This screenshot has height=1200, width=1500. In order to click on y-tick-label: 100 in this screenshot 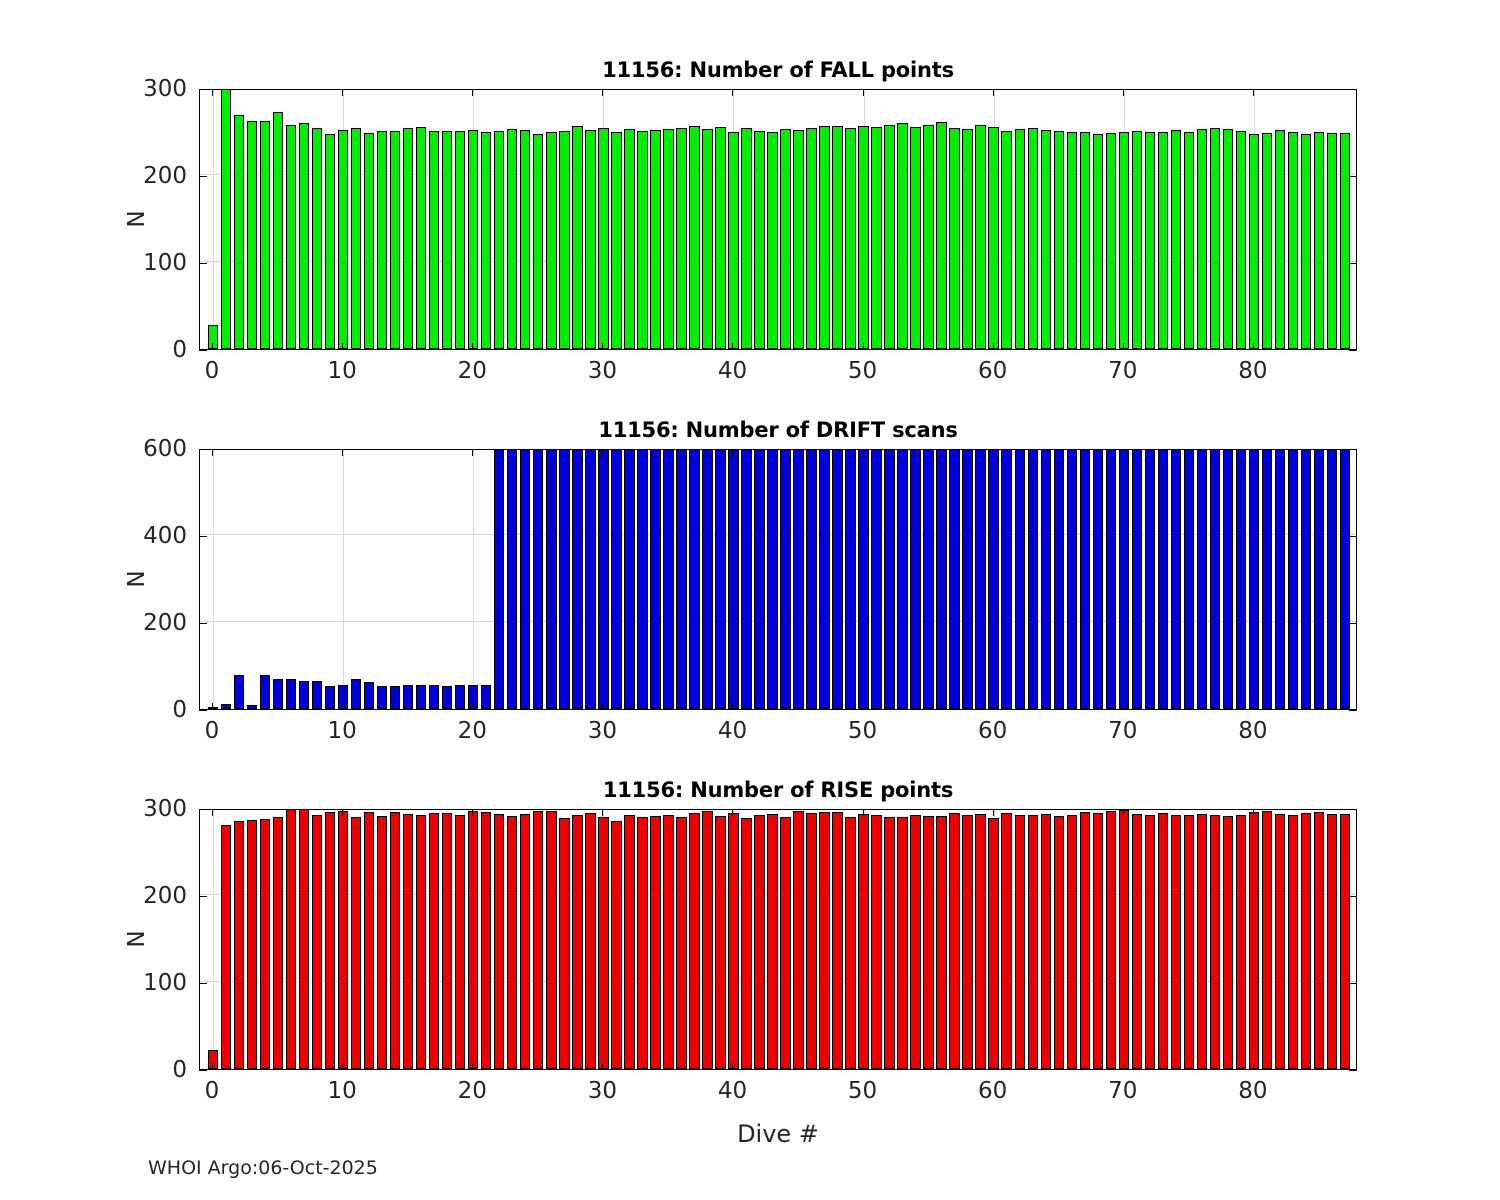, I will do `click(165, 983)`.